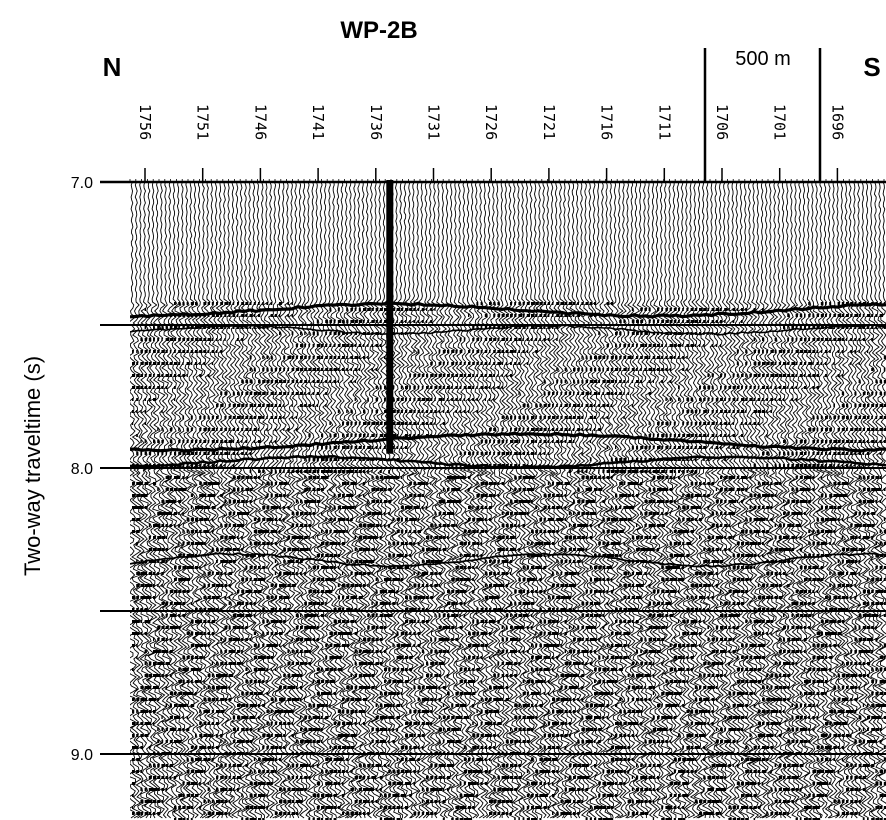 Image resolution: width=886 pixels, height=820 pixels. What do you see at coordinates (763, 59) in the screenshot?
I see `scale-bar-label: 500 m` at bounding box center [763, 59].